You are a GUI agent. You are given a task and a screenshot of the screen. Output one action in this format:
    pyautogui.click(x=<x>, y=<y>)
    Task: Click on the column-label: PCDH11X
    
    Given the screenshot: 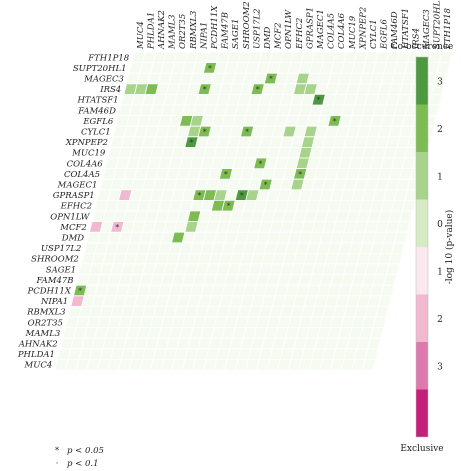 What is the action you would take?
    pyautogui.click(x=215, y=27)
    